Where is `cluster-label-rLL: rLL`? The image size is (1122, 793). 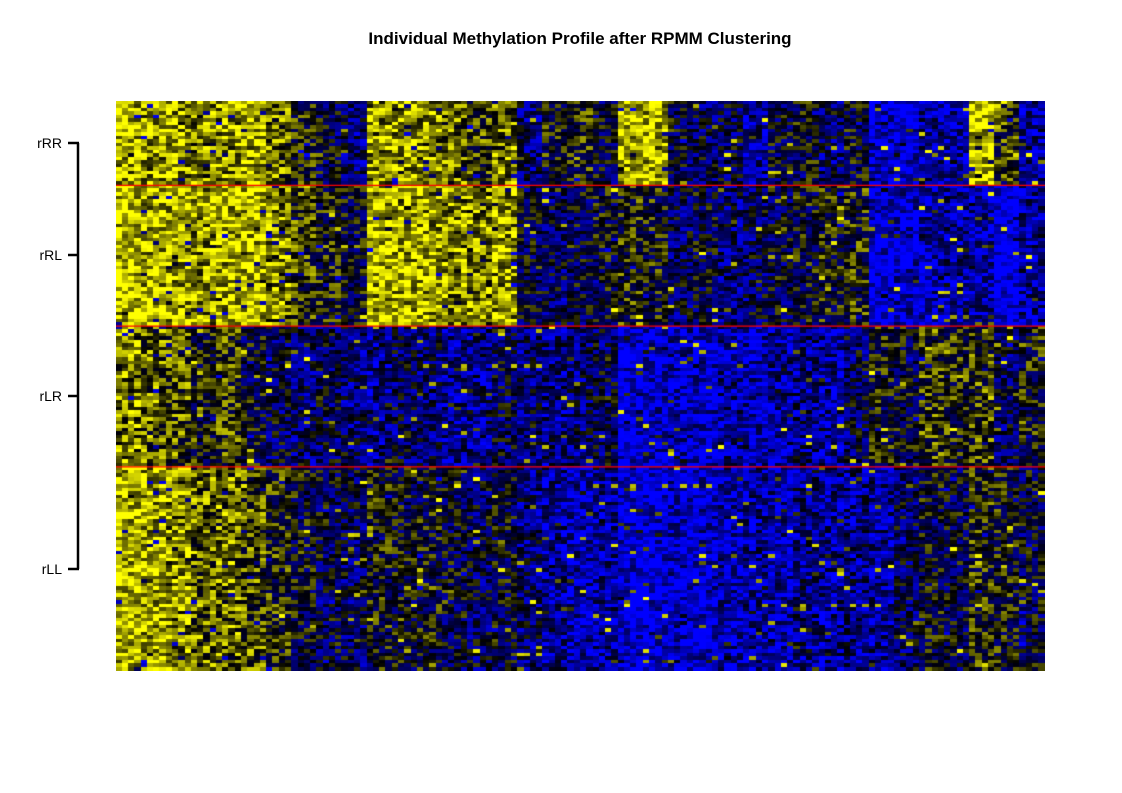 cluster-label-rLL: rLL is located at coordinates (51, 569).